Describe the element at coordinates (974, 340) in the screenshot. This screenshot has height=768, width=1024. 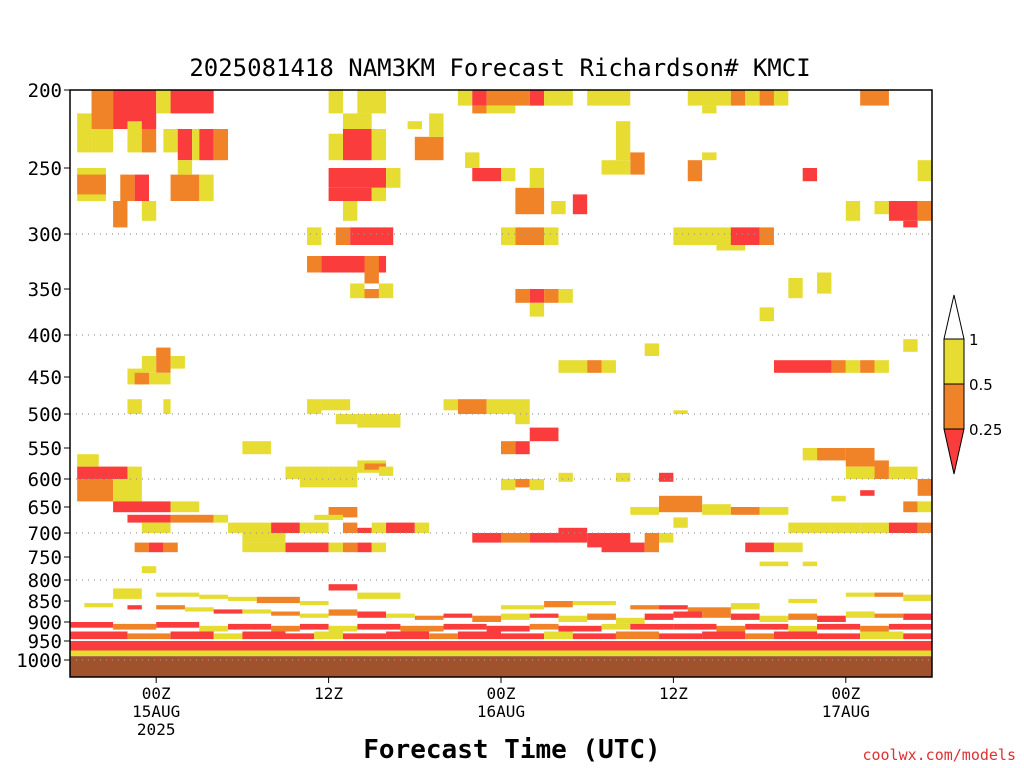
I see `legend-label: 1` at that location.